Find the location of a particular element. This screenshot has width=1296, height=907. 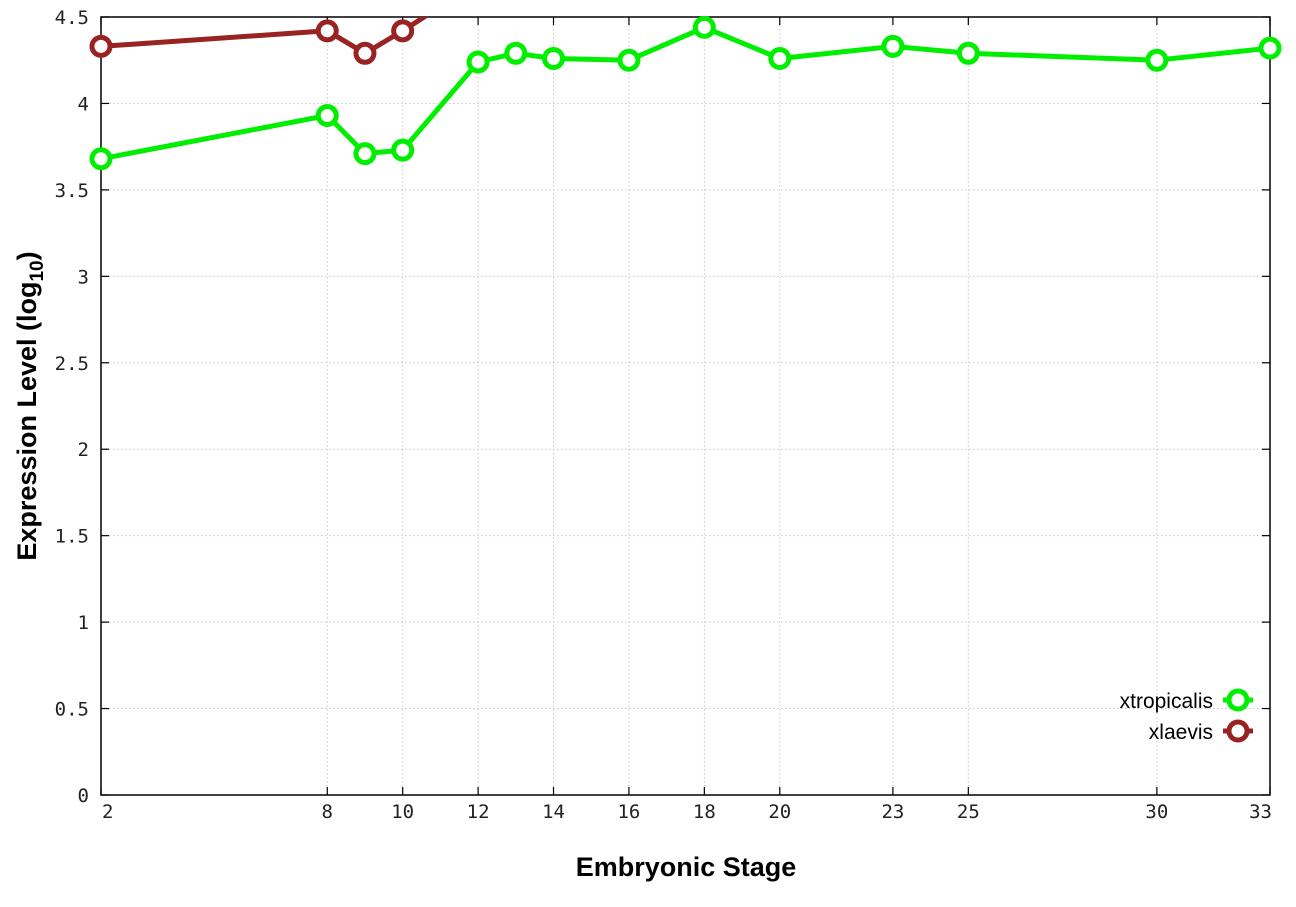

x-tick-label: 10 is located at coordinates (402, 812).